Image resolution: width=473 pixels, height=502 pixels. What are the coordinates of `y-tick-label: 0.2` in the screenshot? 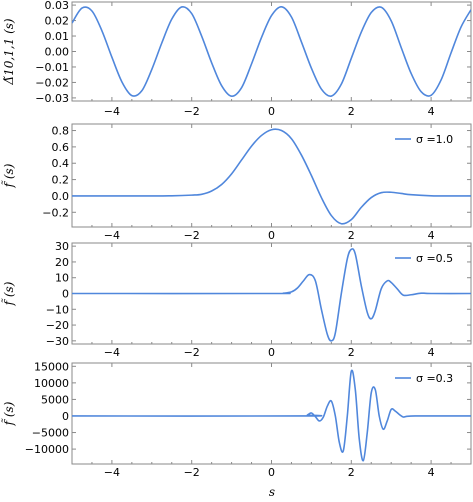 It's located at (61, 180).